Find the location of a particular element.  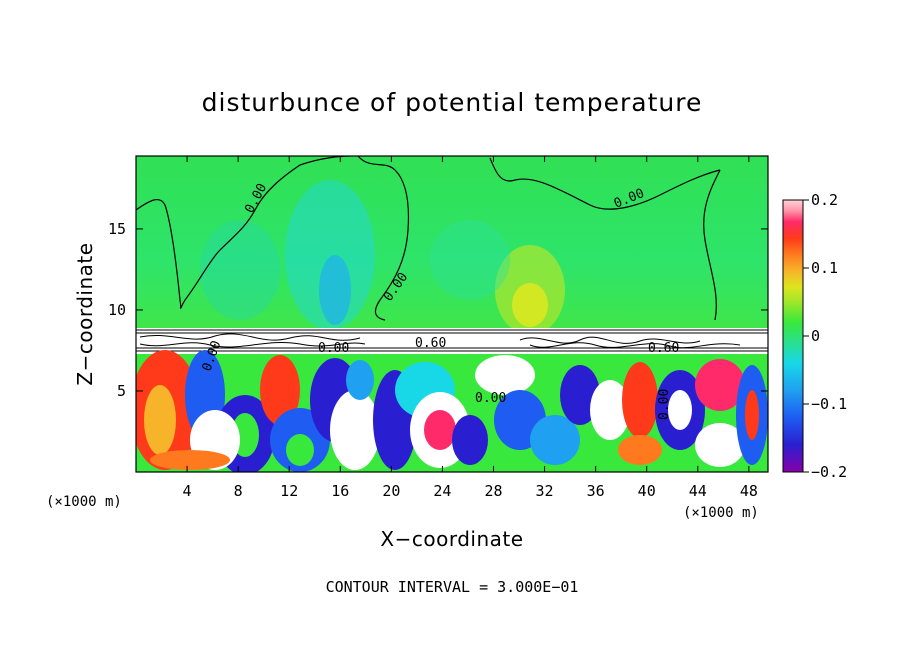

y-tick-label: 5 is located at coordinates (121, 391).